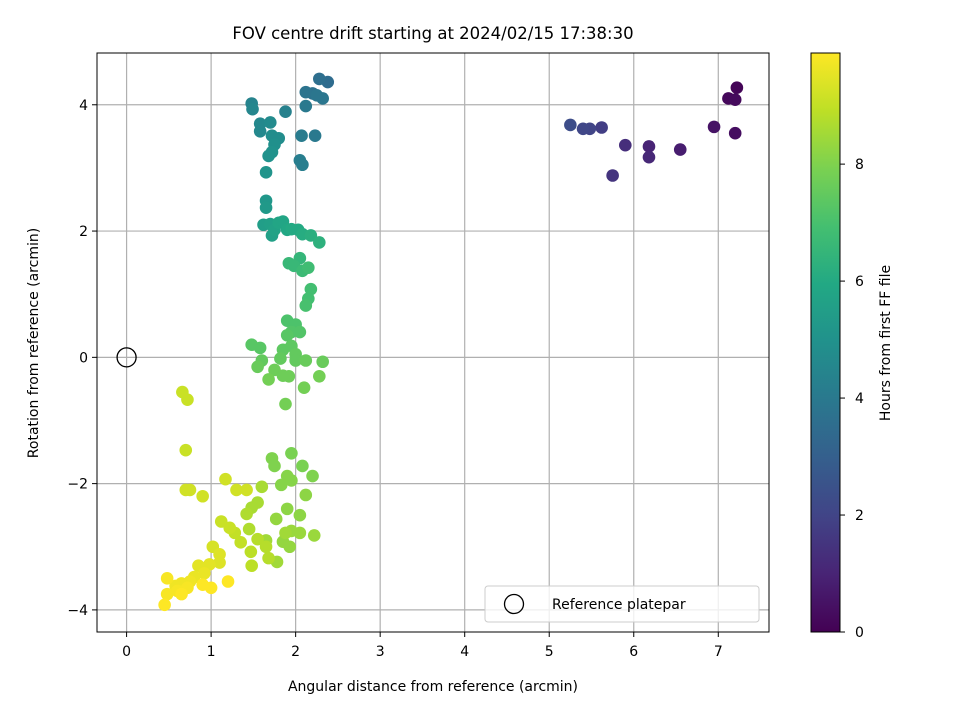 The width and height of the screenshot is (960, 720). I want to click on colorbar: 0 2 4 6 8 Hours from first FF file, so click(852, 346).